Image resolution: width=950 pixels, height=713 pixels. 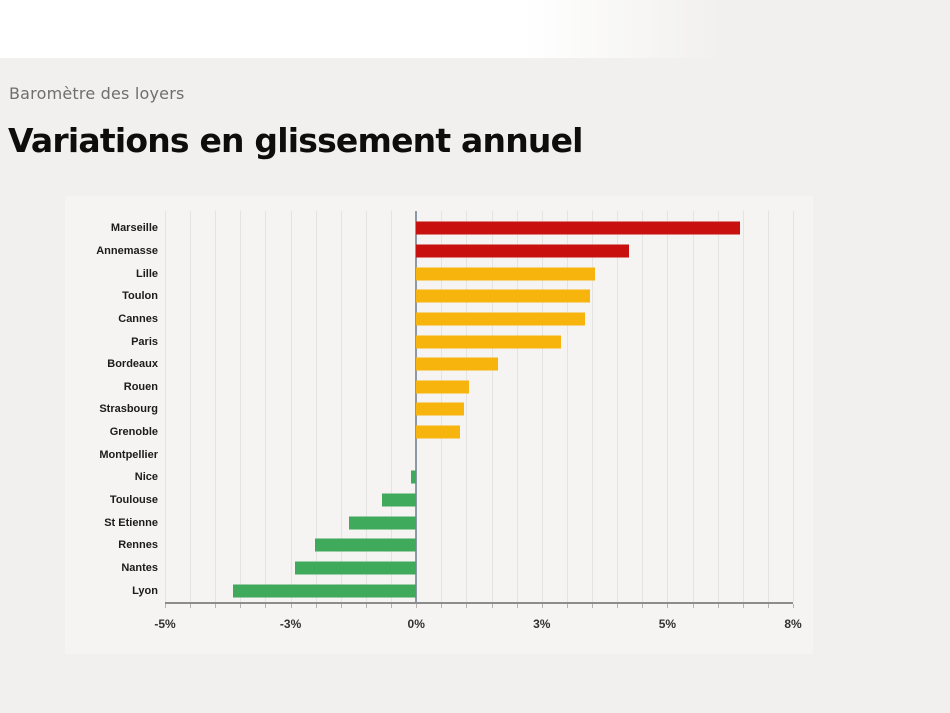 What do you see at coordinates (457, 364) in the screenshot?
I see `bar-bordeaux` at bounding box center [457, 364].